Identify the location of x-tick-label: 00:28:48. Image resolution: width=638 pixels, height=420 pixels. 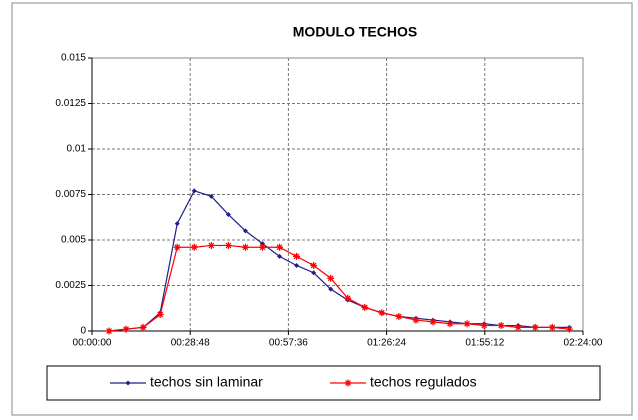
(190, 343).